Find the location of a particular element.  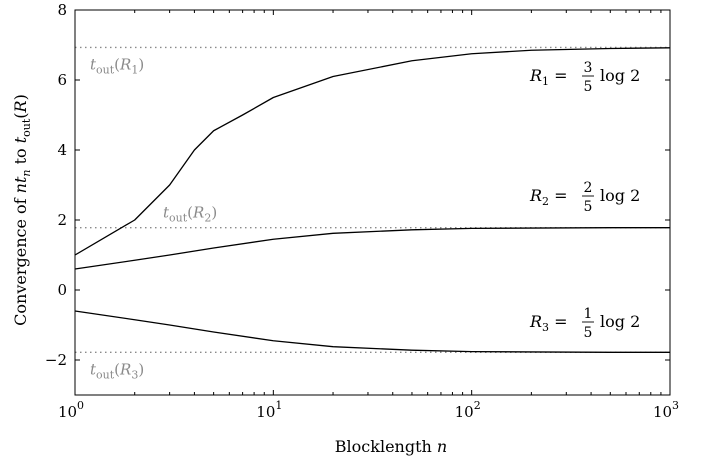

y-tick-label: 8 is located at coordinates (62, 10).